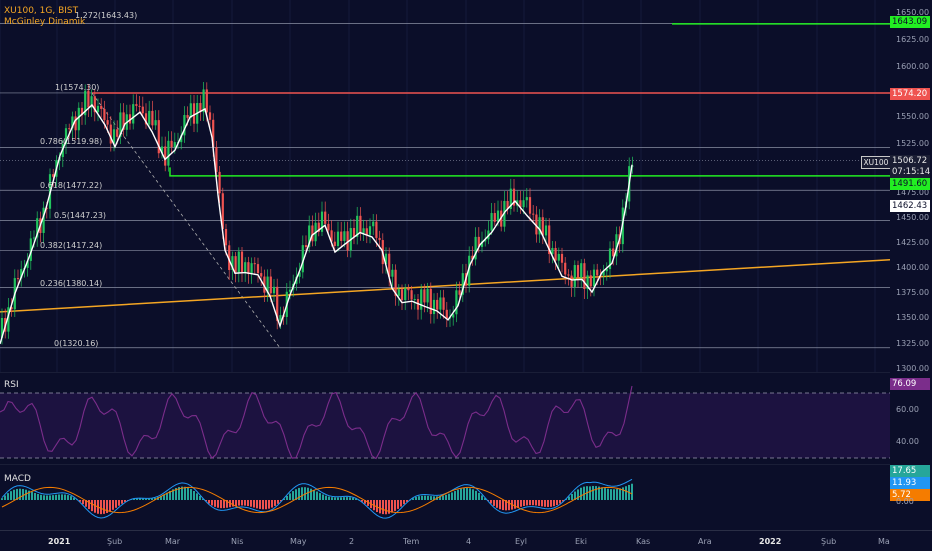 The height and width of the screenshot is (551, 932). I want to click on indicator-label: McGinley Dinamik, so click(45, 22).